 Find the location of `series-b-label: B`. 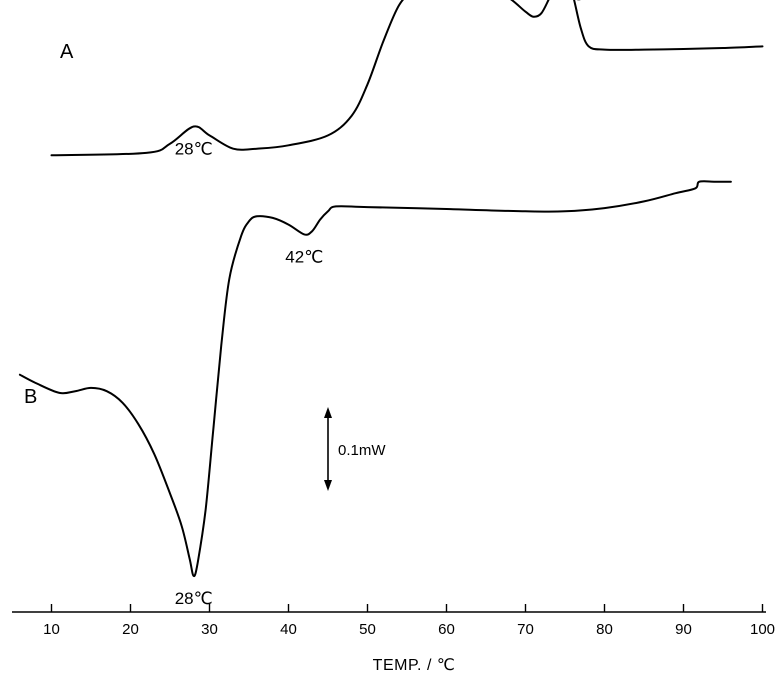

series-b-label: B is located at coordinates (30, 397).